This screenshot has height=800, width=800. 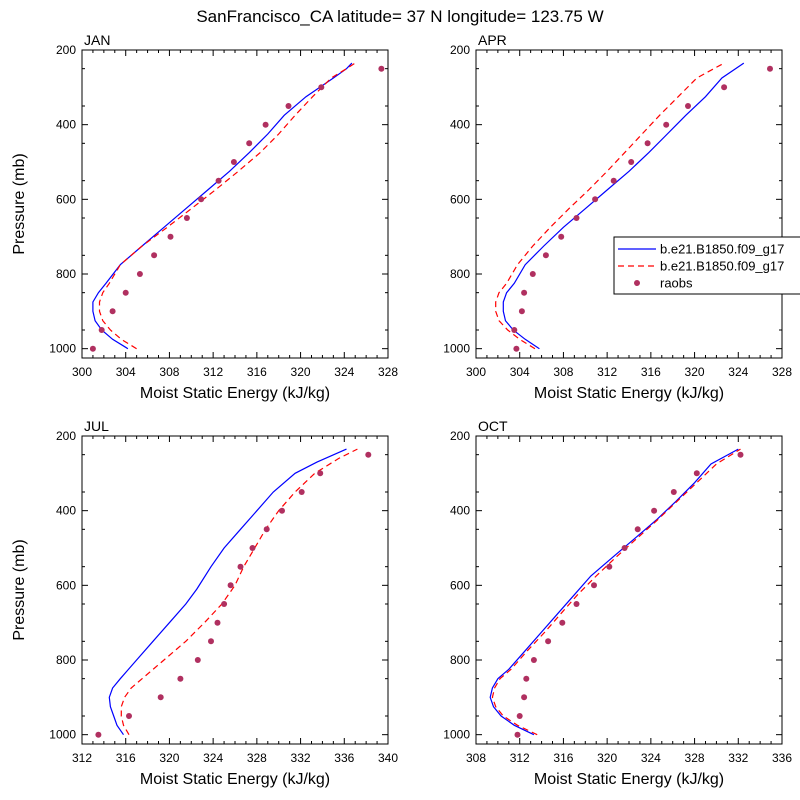 What do you see at coordinates (97, 40) in the screenshot?
I see `panel-label-jan: JAN` at bounding box center [97, 40].